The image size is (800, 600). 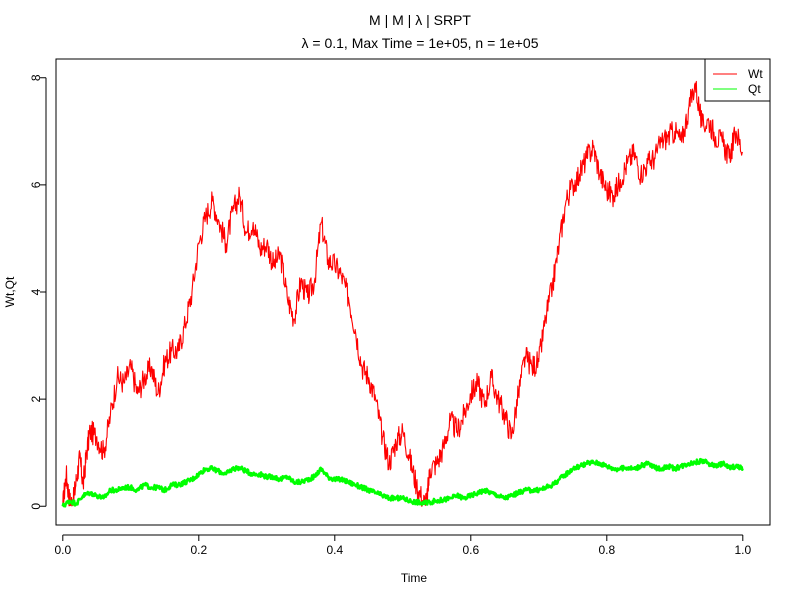 I want to click on x-axis-label: Time, so click(x=414, y=578).